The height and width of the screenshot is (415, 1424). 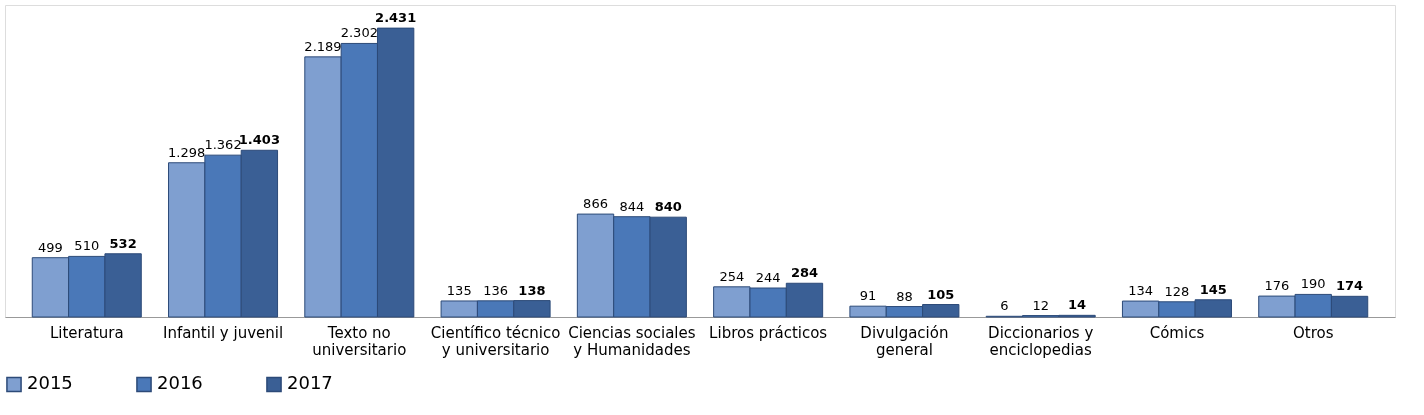 What do you see at coordinates (187, 152) in the screenshot?
I see `data-label: 1.298` at bounding box center [187, 152].